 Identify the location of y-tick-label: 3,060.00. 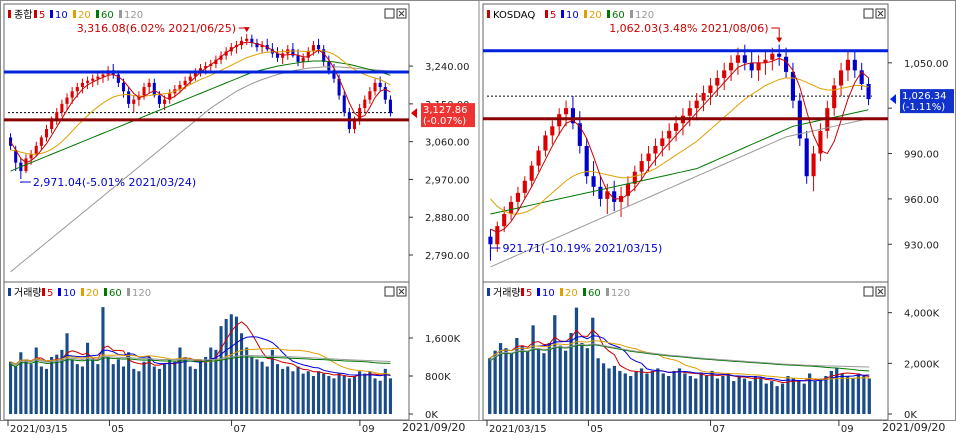
(447, 143).